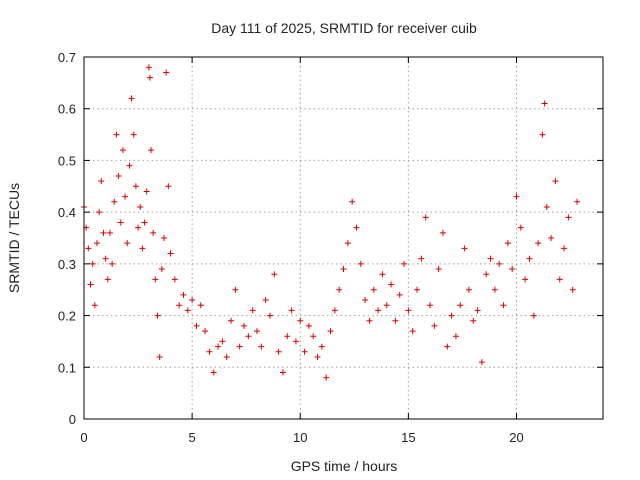 This screenshot has width=640, height=480. Describe the element at coordinates (67, 57) in the screenshot. I see `y-tick-label: 0.7` at that location.